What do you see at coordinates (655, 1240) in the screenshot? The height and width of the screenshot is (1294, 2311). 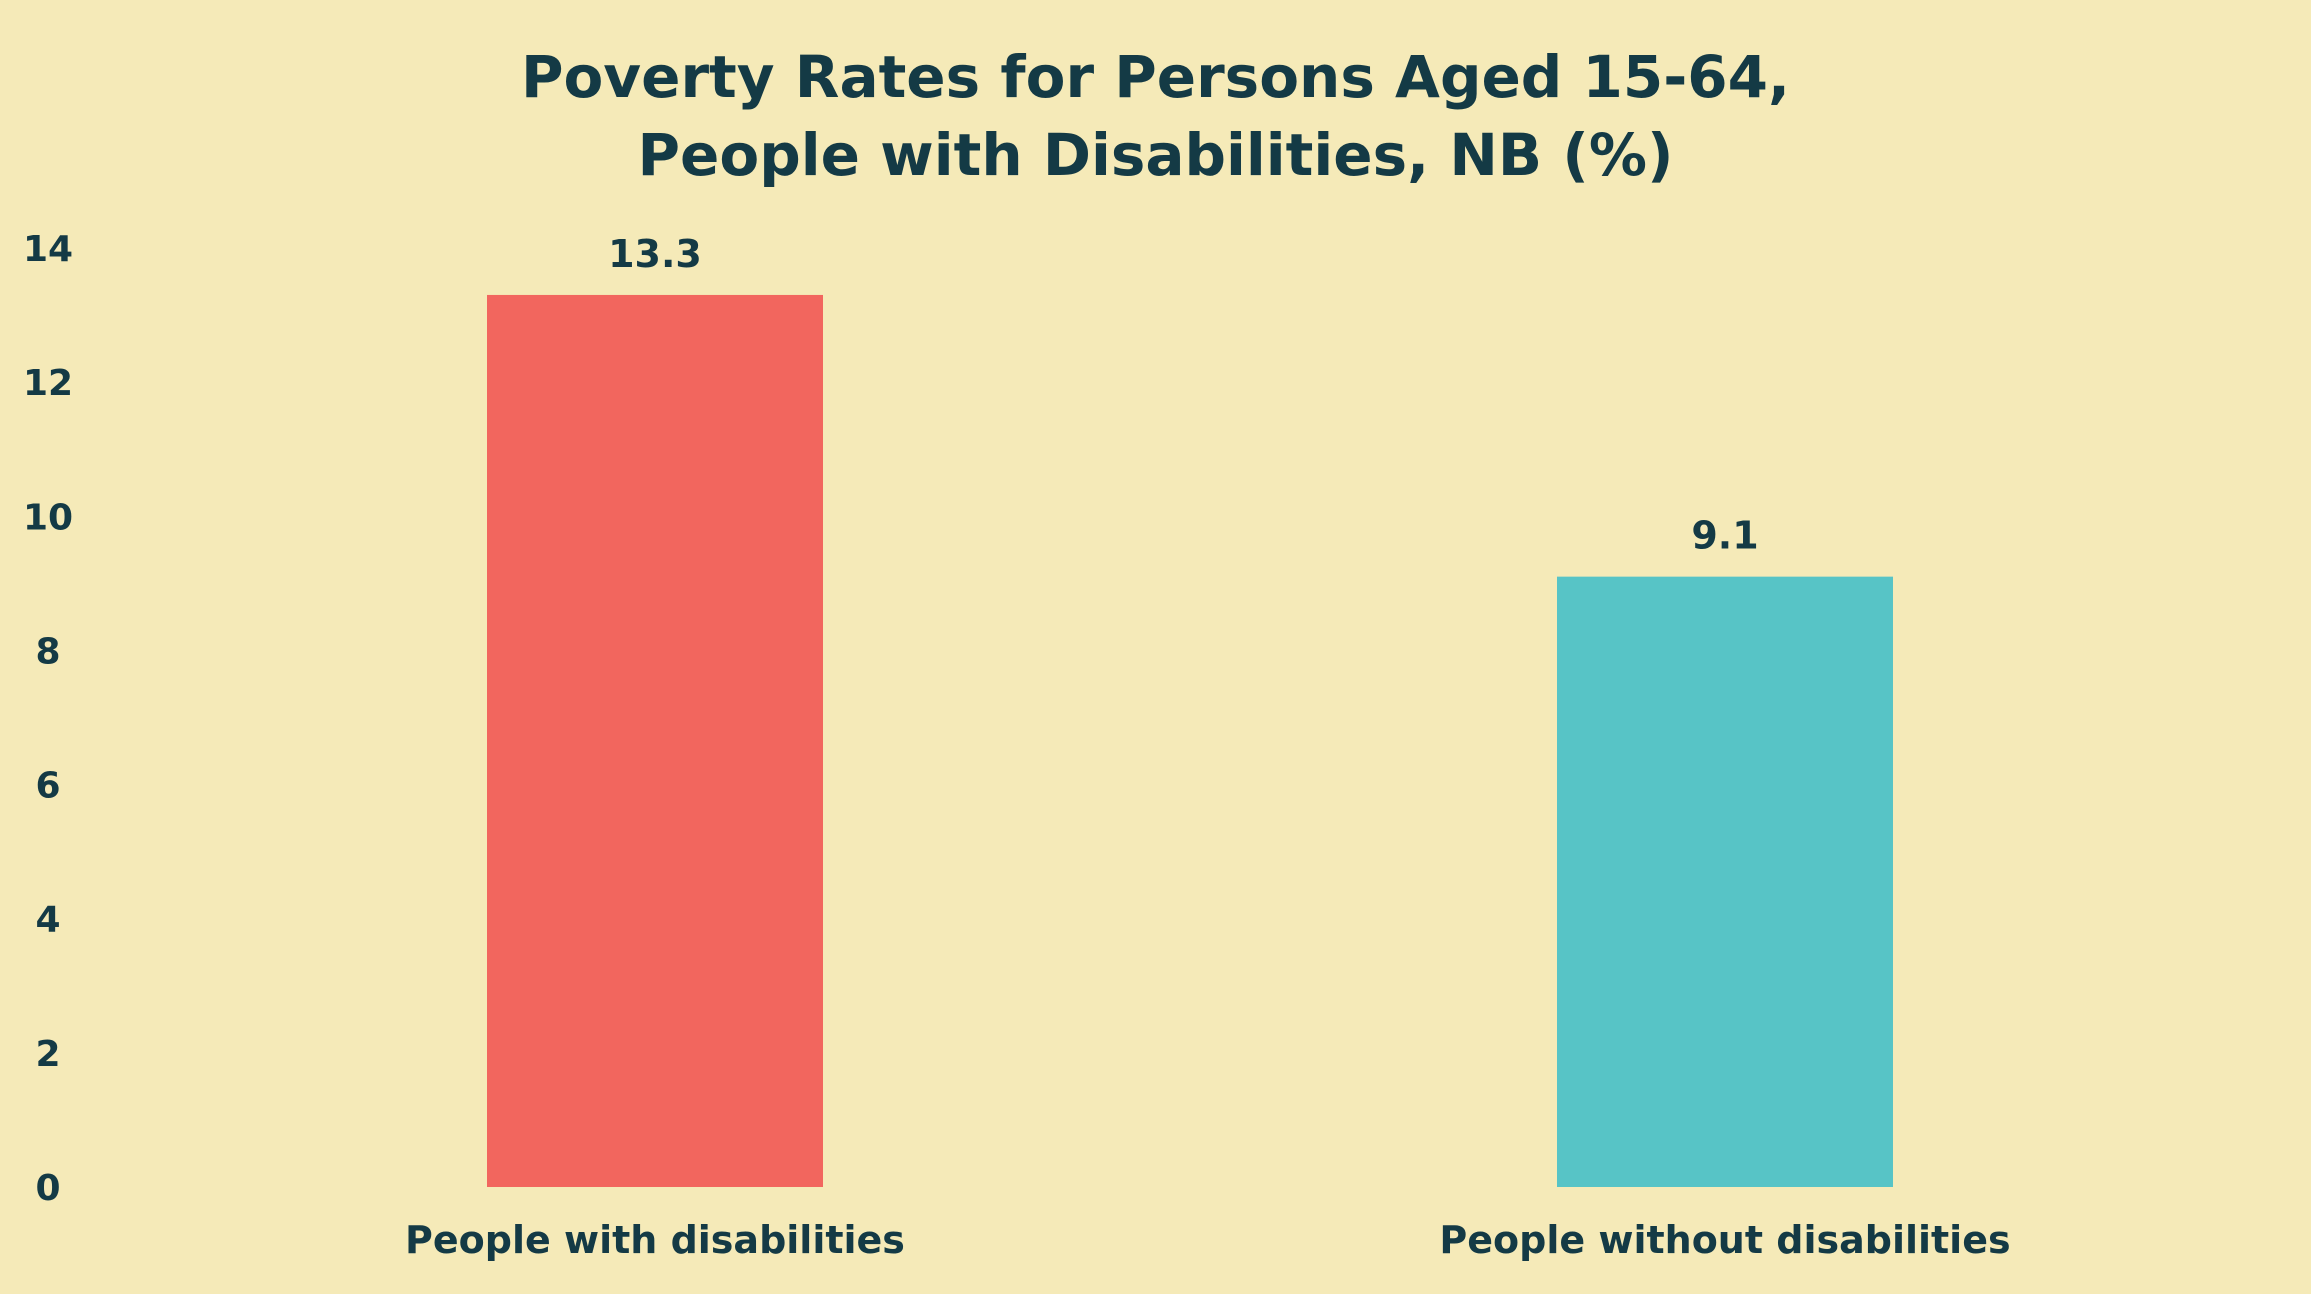 I see `x-tick-label-1: People with disabilities` at bounding box center [655, 1240].